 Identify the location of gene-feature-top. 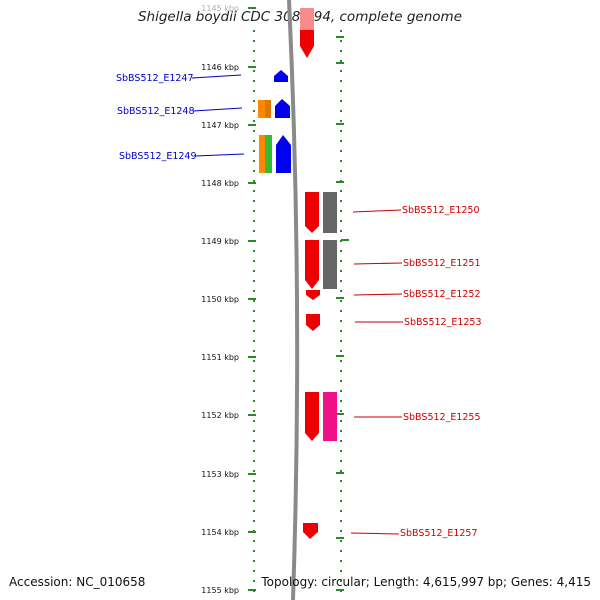
(307, 33).